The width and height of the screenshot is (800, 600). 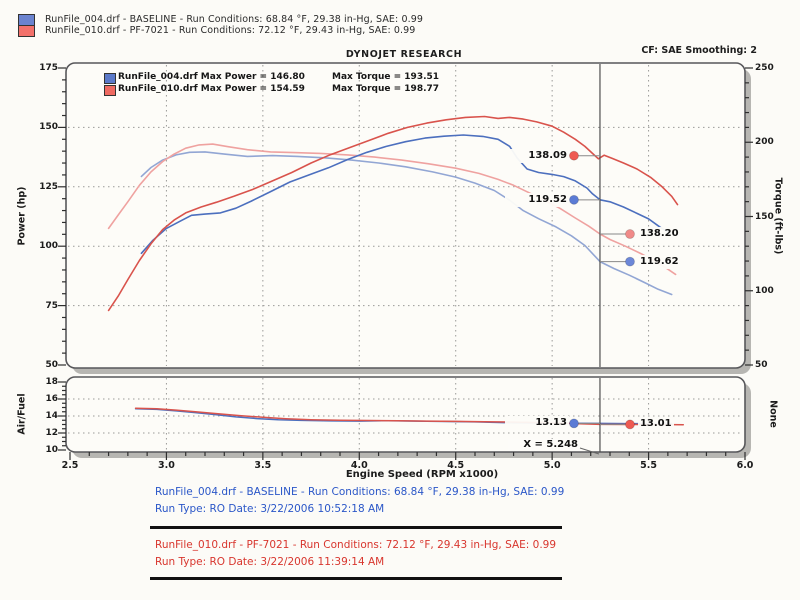 I want to click on rpm-tick-label-6.0: 6.0, so click(x=745, y=465).